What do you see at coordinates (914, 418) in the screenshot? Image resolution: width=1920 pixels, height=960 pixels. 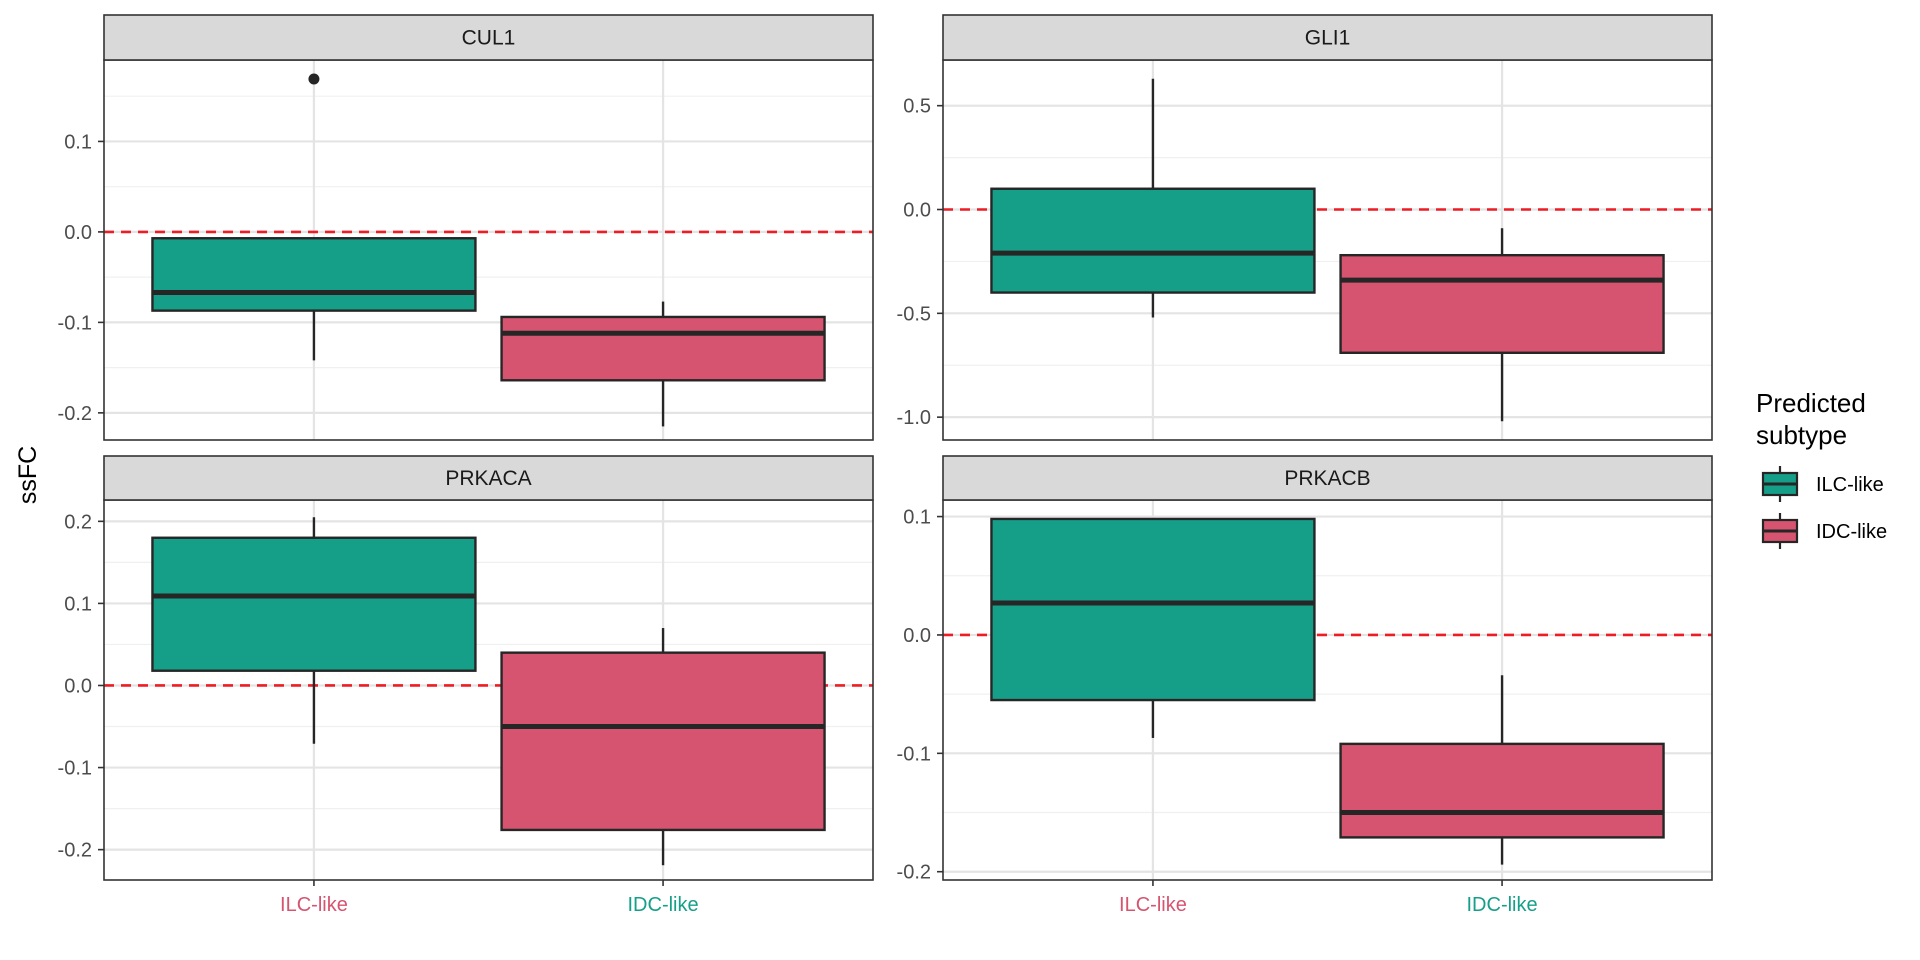 I see `y-tick-label: -1.0` at bounding box center [914, 418].